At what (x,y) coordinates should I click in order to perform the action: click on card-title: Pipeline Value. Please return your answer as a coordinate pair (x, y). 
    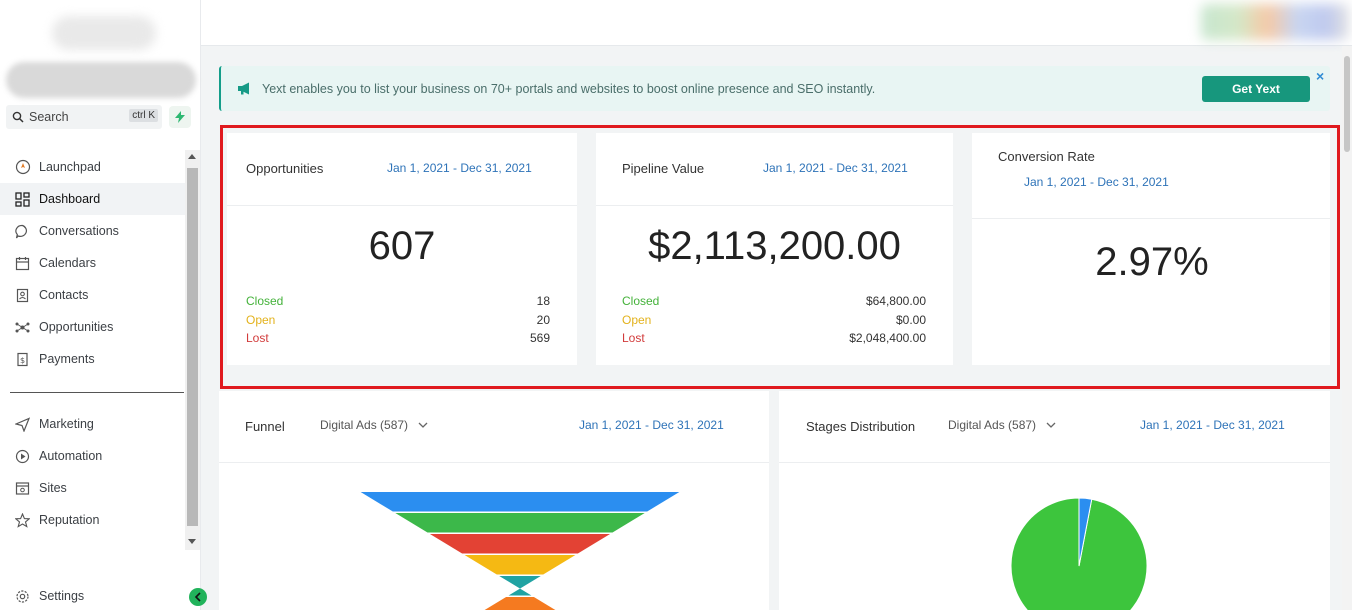
    Looking at the image, I should click on (663, 168).